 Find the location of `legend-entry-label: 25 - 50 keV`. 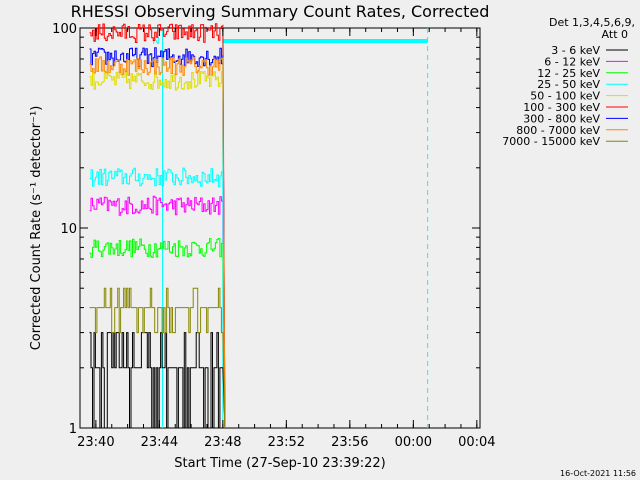

legend-entry-label: 25 - 50 keV is located at coordinates (568, 84).